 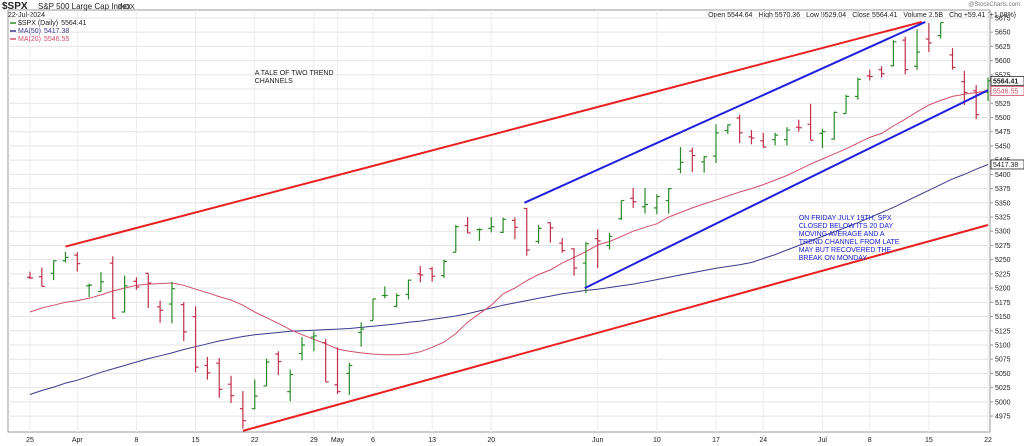 What do you see at coordinates (982, 15) in the screenshot?
I see `quote-item: Chg +59.41 (+1.08%)` at bounding box center [982, 15].